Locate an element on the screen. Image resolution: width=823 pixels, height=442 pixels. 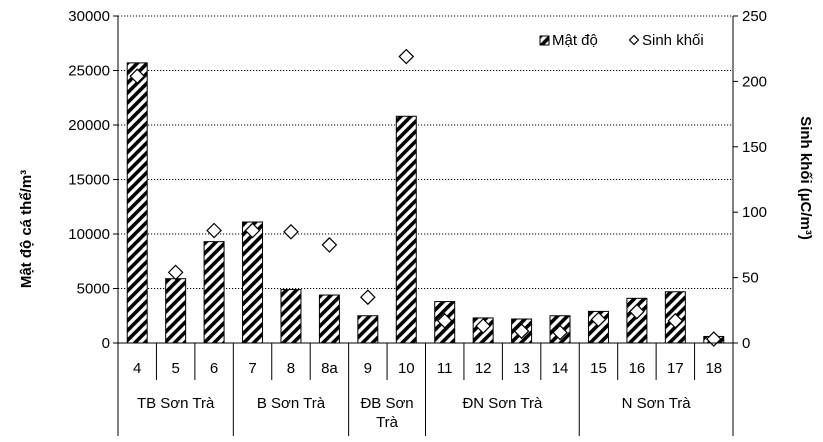
x-category-label: 13 is located at coordinates (521, 368).